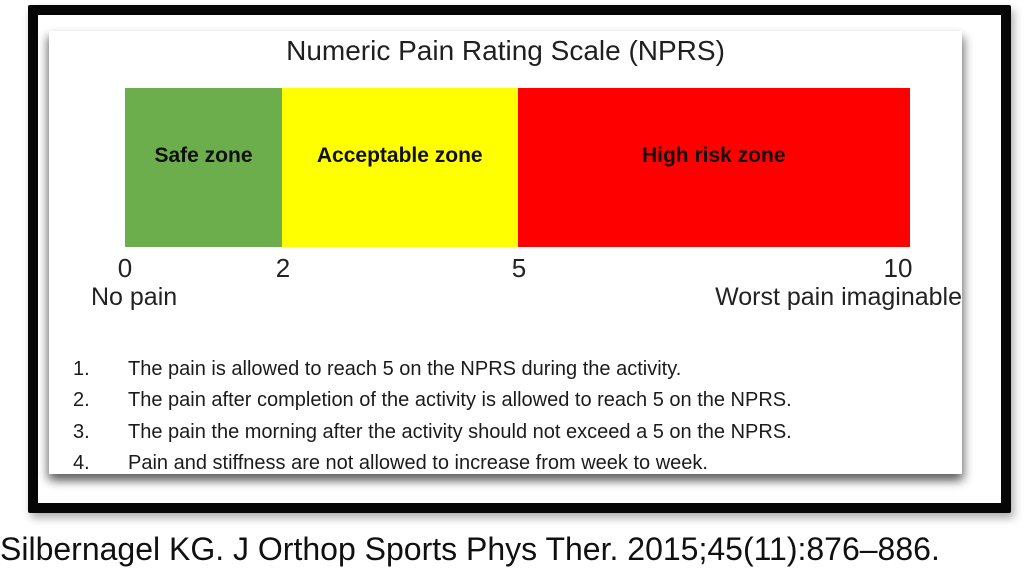  Describe the element at coordinates (713, 167) in the screenshot. I see `high-risk-zone: High risk zone` at that location.